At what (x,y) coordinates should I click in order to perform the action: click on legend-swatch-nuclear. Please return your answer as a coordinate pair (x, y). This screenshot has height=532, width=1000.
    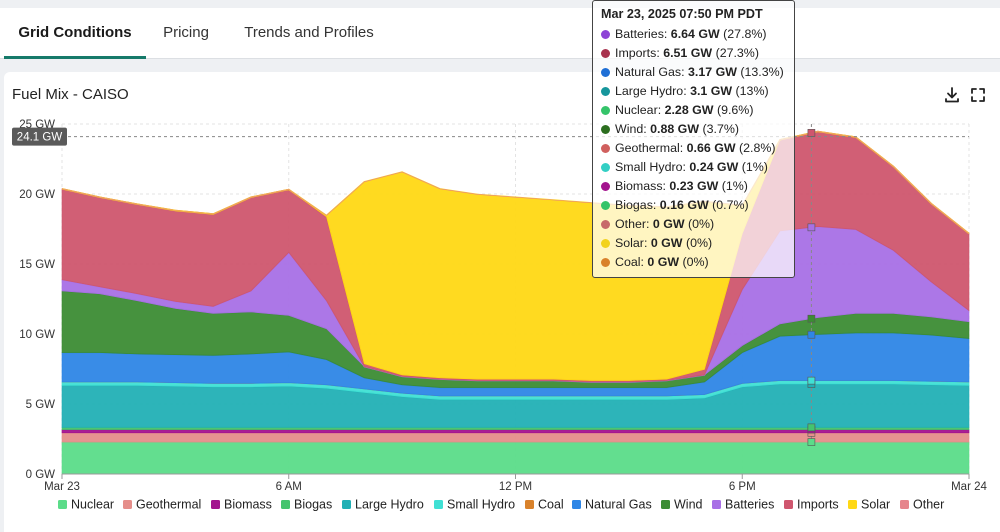
    Looking at the image, I should click on (62, 504).